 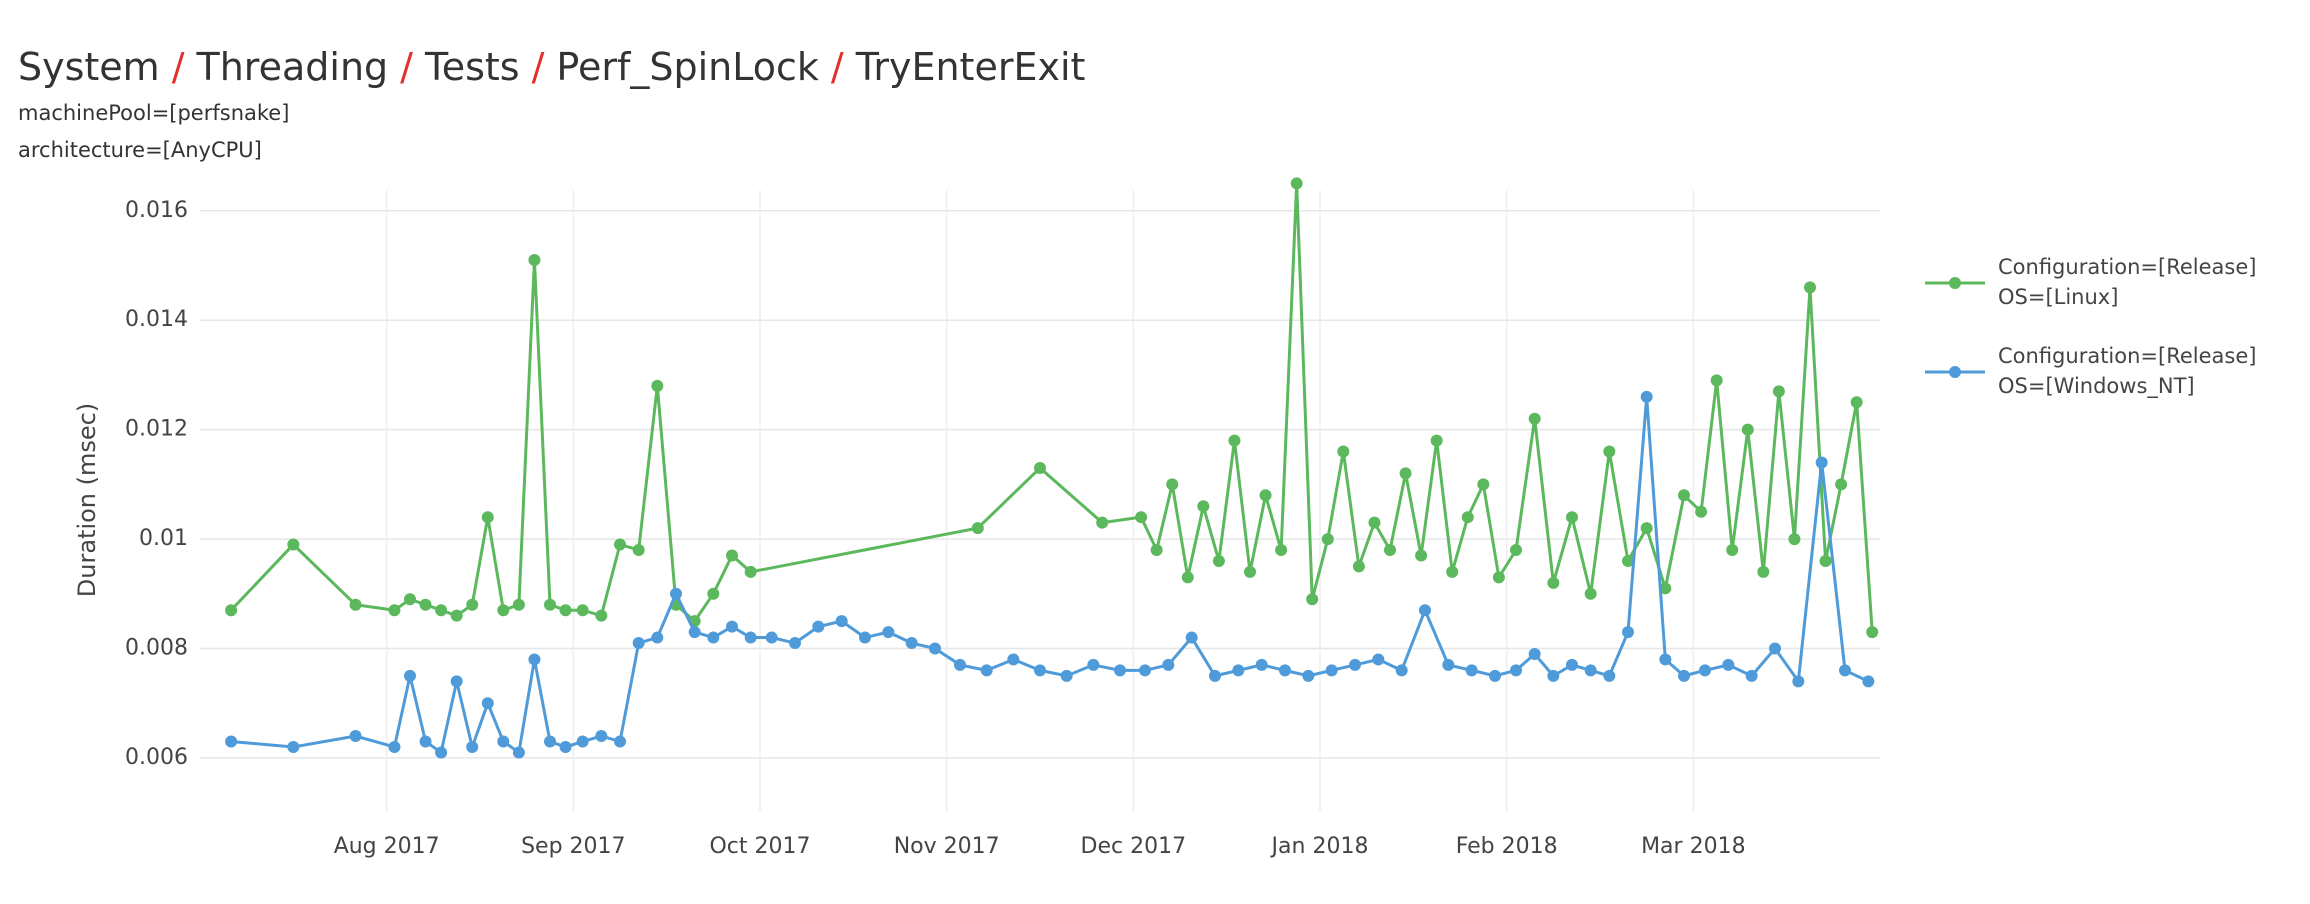 What do you see at coordinates (1955, 283) in the screenshot?
I see `legend-marker` at bounding box center [1955, 283].